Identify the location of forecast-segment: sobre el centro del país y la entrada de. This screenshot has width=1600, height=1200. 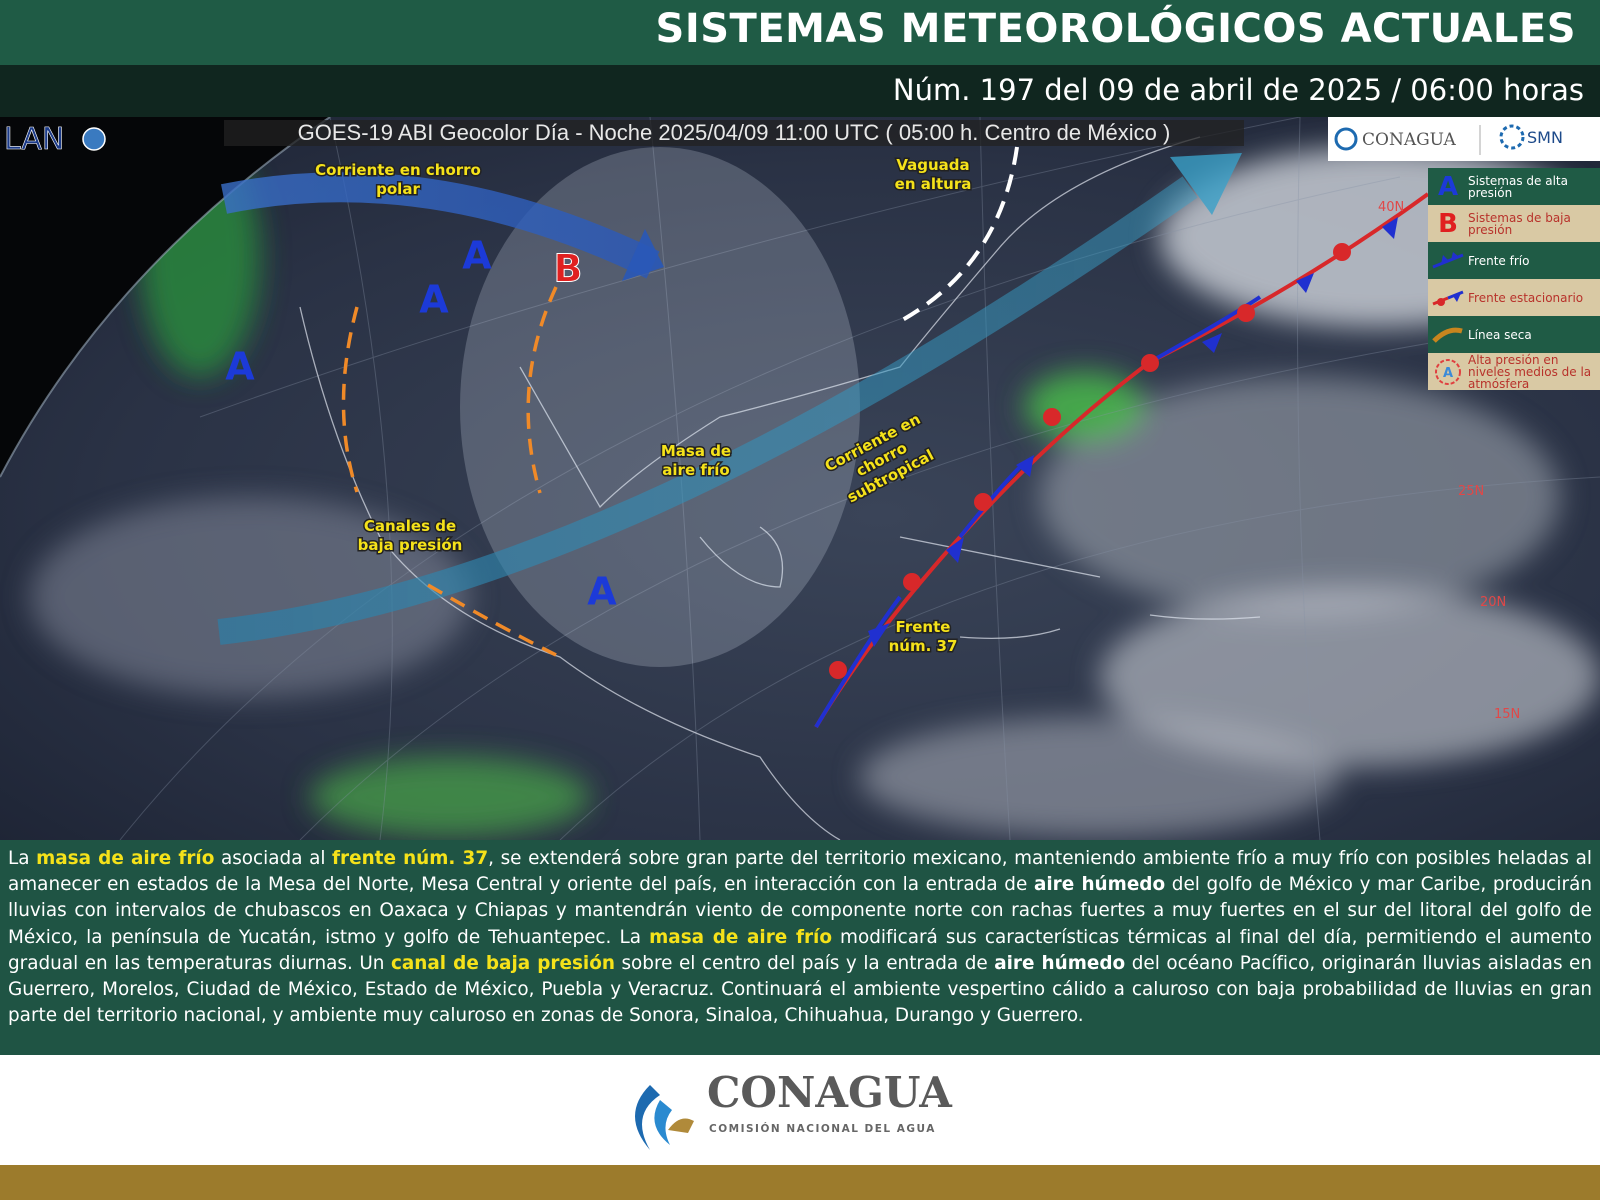
(804, 963).